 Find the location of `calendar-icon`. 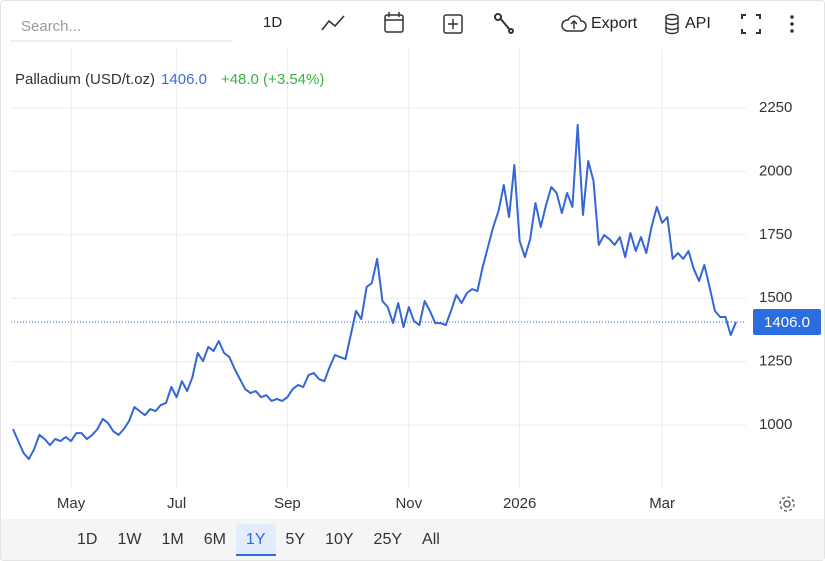

calendar-icon is located at coordinates (394, 22).